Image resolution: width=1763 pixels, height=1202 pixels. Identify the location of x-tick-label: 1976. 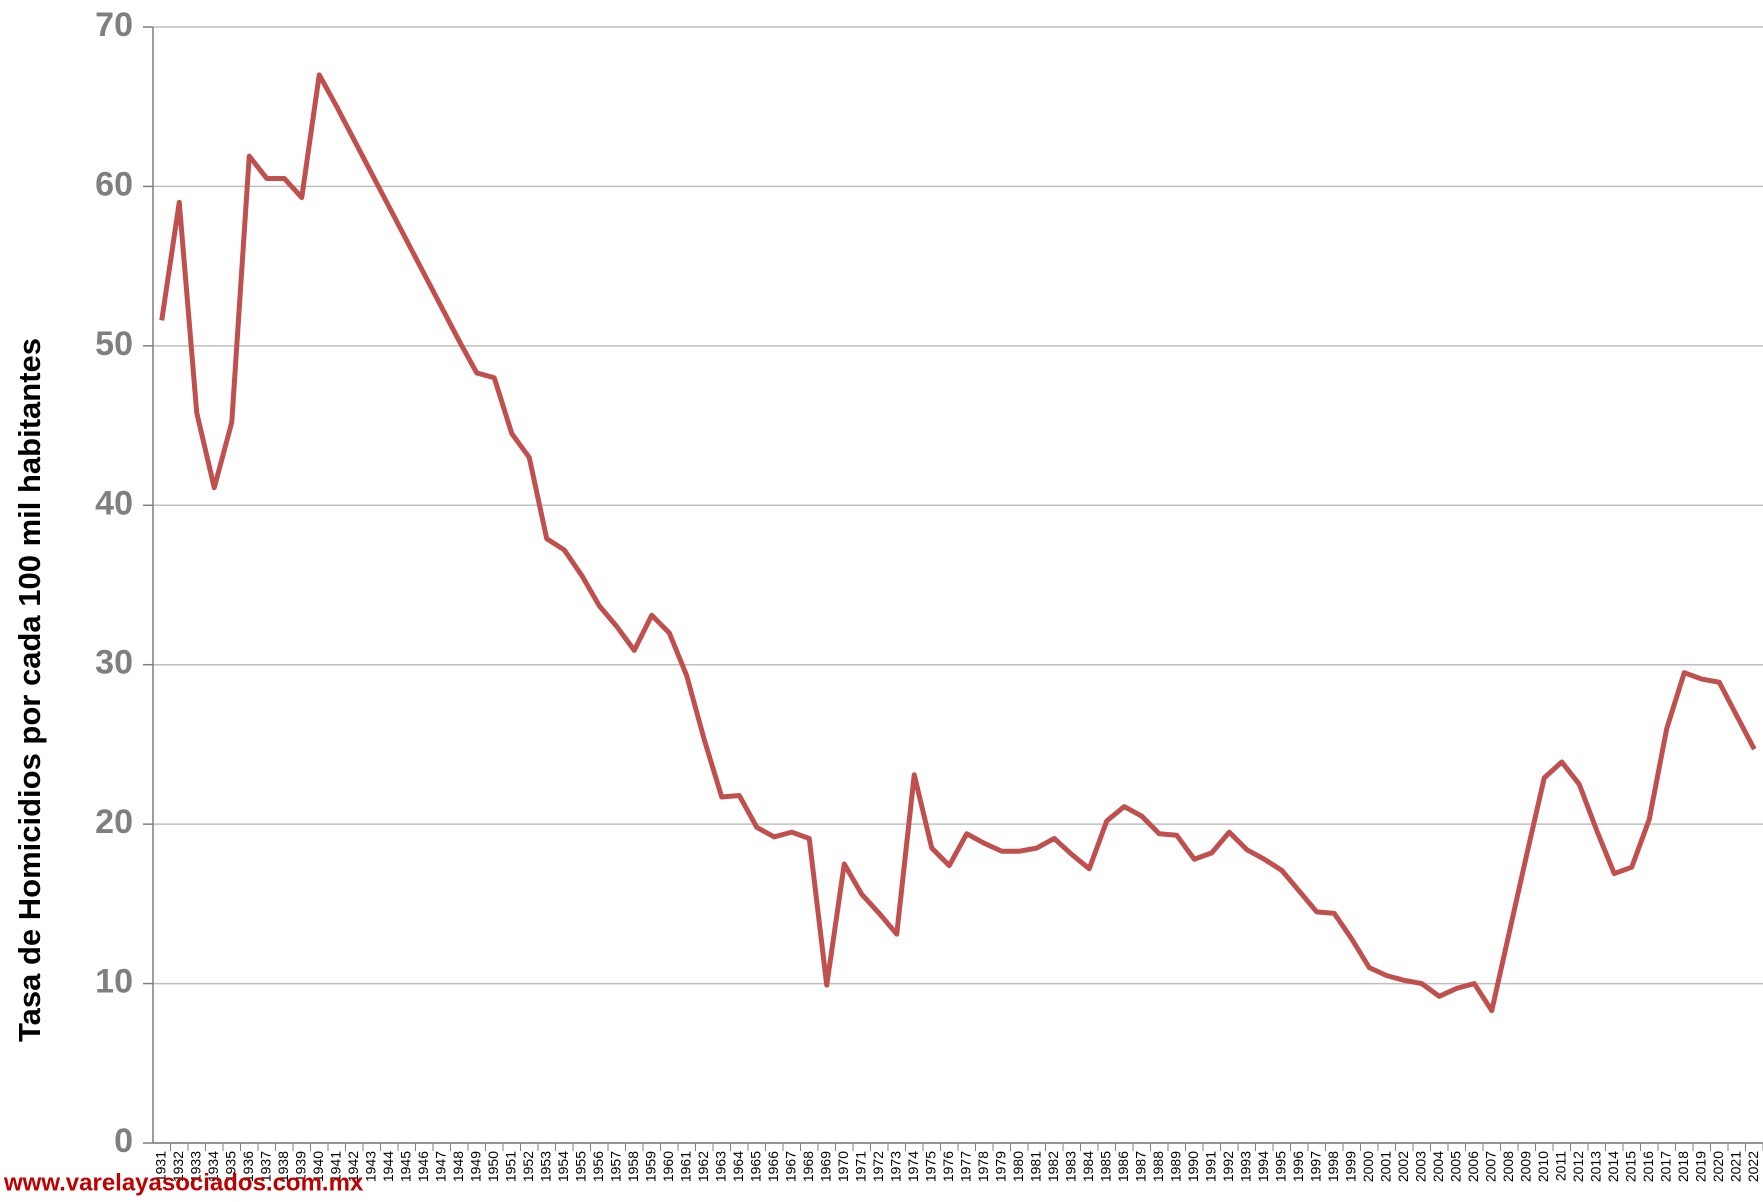
(948, 1166).